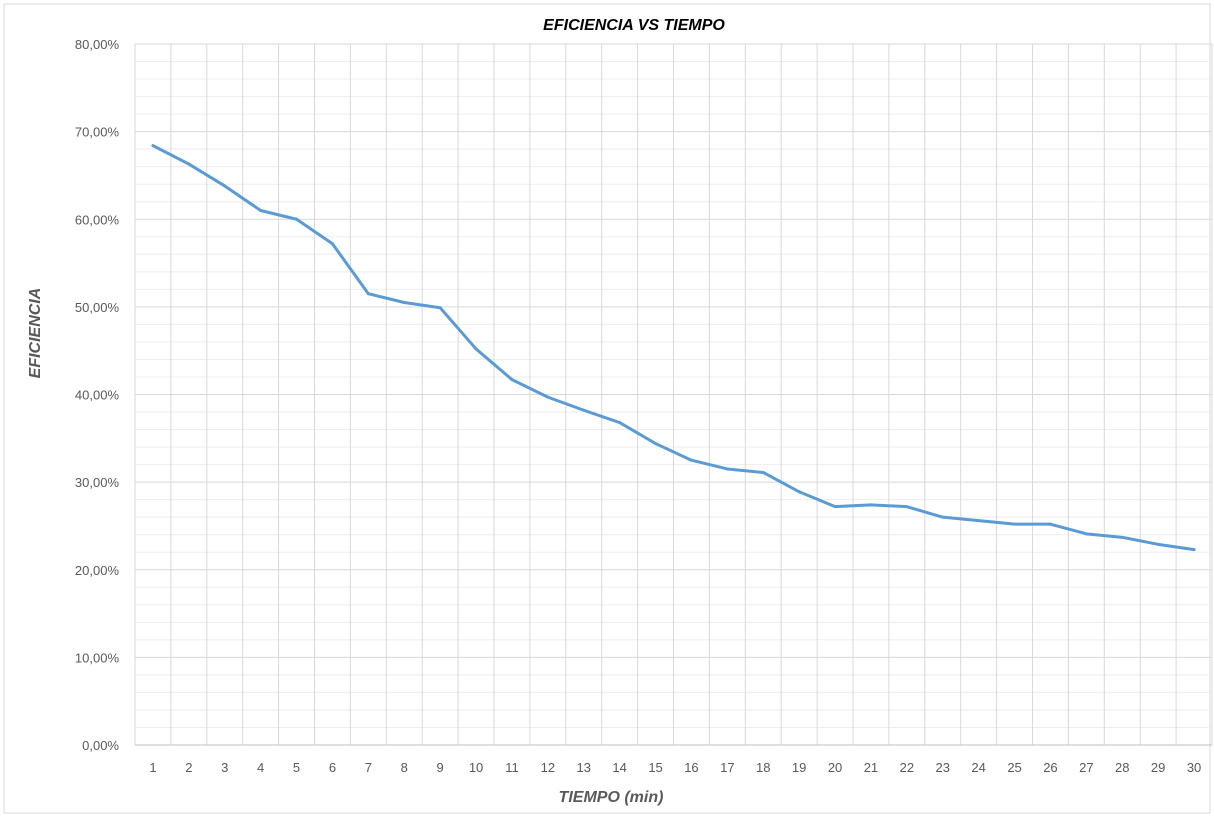 The height and width of the screenshot is (822, 1214). Describe the element at coordinates (611, 797) in the screenshot. I see `x-axis-title: TIEMPO (min)` at that location.